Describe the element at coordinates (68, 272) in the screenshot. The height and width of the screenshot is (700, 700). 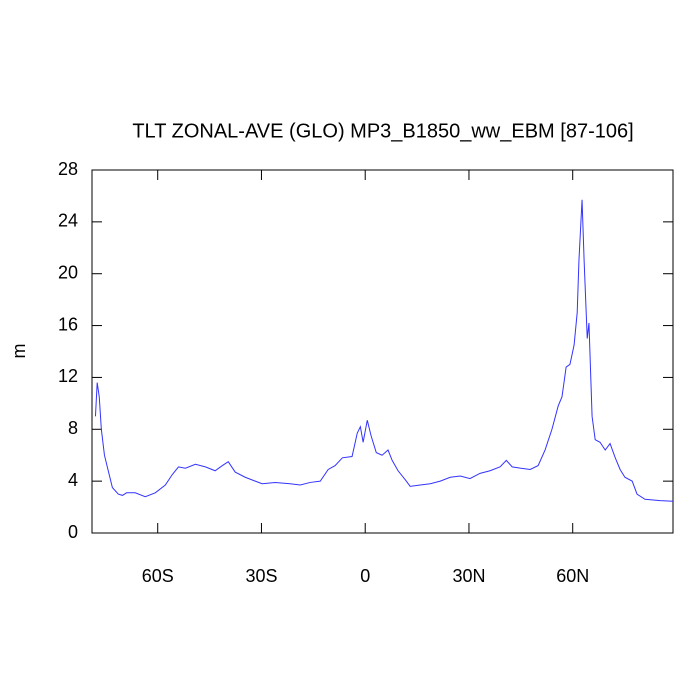
I see `y-tick-label: 20` at that location.